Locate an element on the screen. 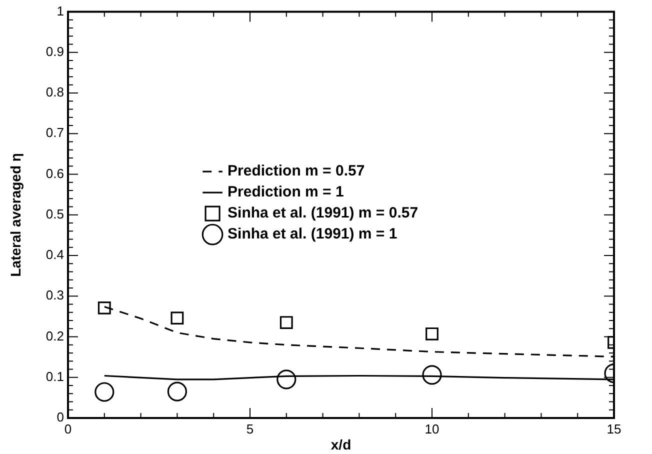  y-tick-label: 0.1 is located at coordinates (55, 376).